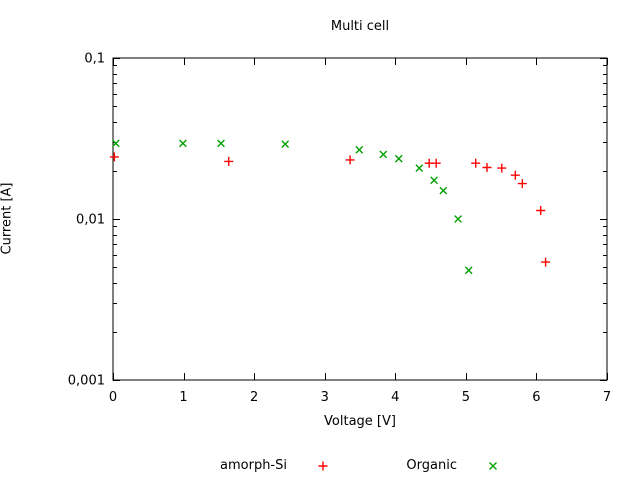 This screenshot has height=480, width=640. I want to click on y-tick-label: 0,001, so click(86, 381).